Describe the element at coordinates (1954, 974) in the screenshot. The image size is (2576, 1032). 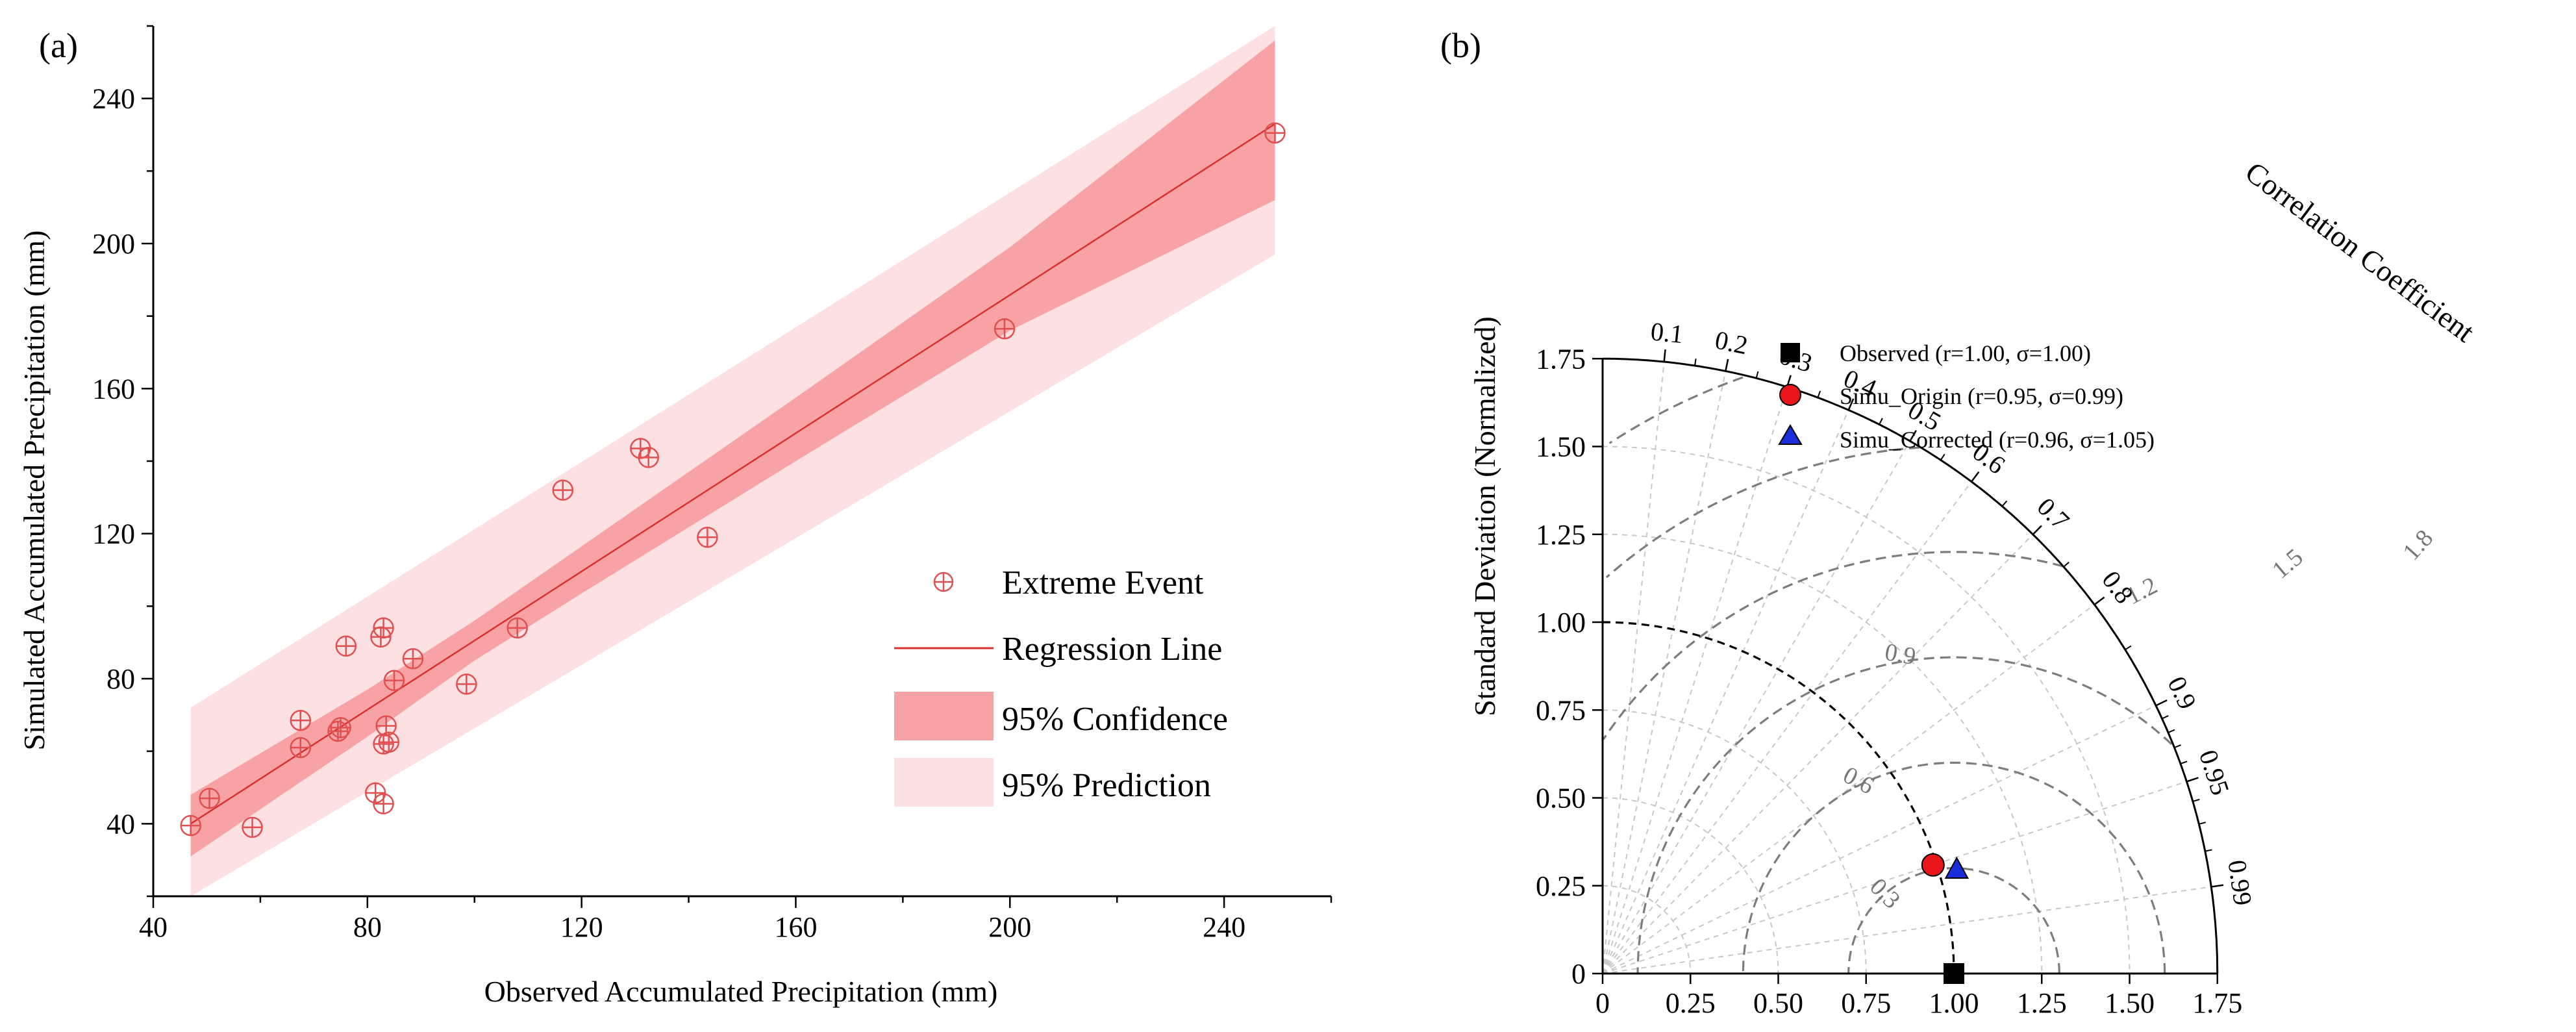
I see `taylor-point-observed` at that location.